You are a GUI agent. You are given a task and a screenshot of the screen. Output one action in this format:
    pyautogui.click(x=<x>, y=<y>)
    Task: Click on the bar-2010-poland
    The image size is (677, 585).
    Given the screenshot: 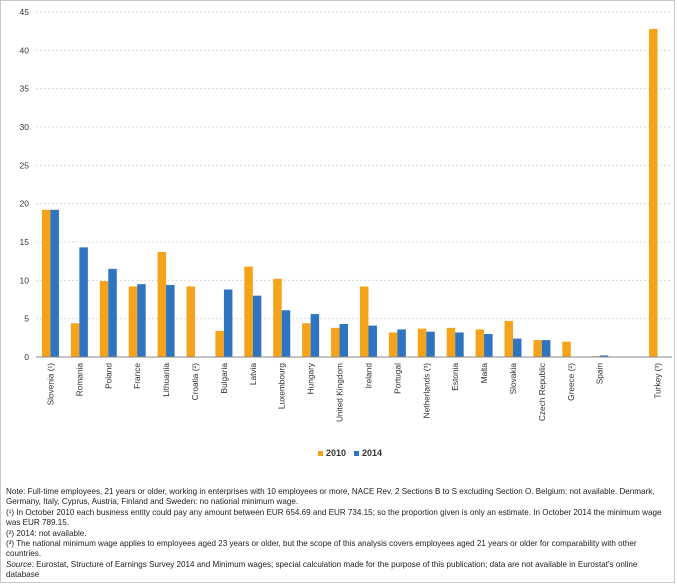 What is the action you would take?
    pyautogui.click(x=104, y=319)
    